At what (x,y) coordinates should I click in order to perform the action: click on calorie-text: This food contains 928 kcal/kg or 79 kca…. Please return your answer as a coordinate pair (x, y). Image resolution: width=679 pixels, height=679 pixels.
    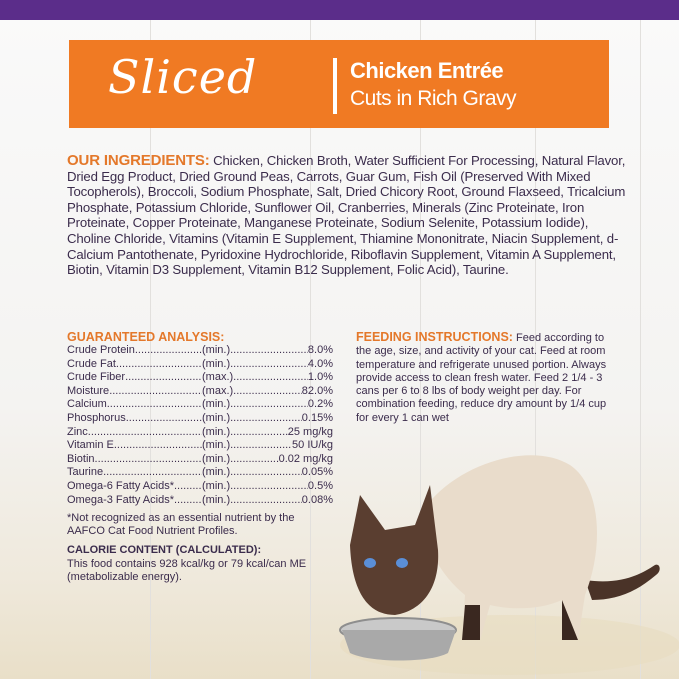
    Looking at the image, I should click on (187, 570).